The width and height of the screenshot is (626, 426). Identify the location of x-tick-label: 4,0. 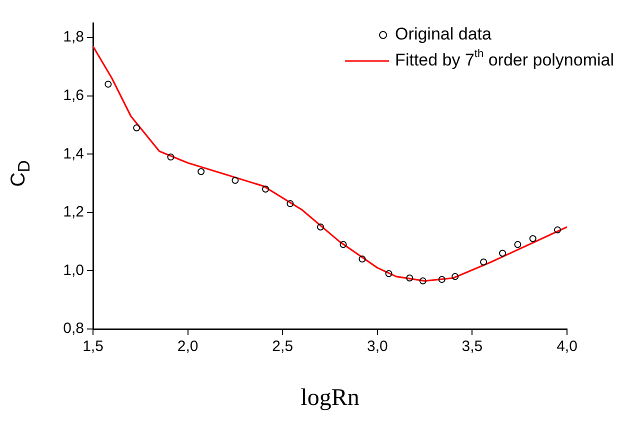
(567, 347).